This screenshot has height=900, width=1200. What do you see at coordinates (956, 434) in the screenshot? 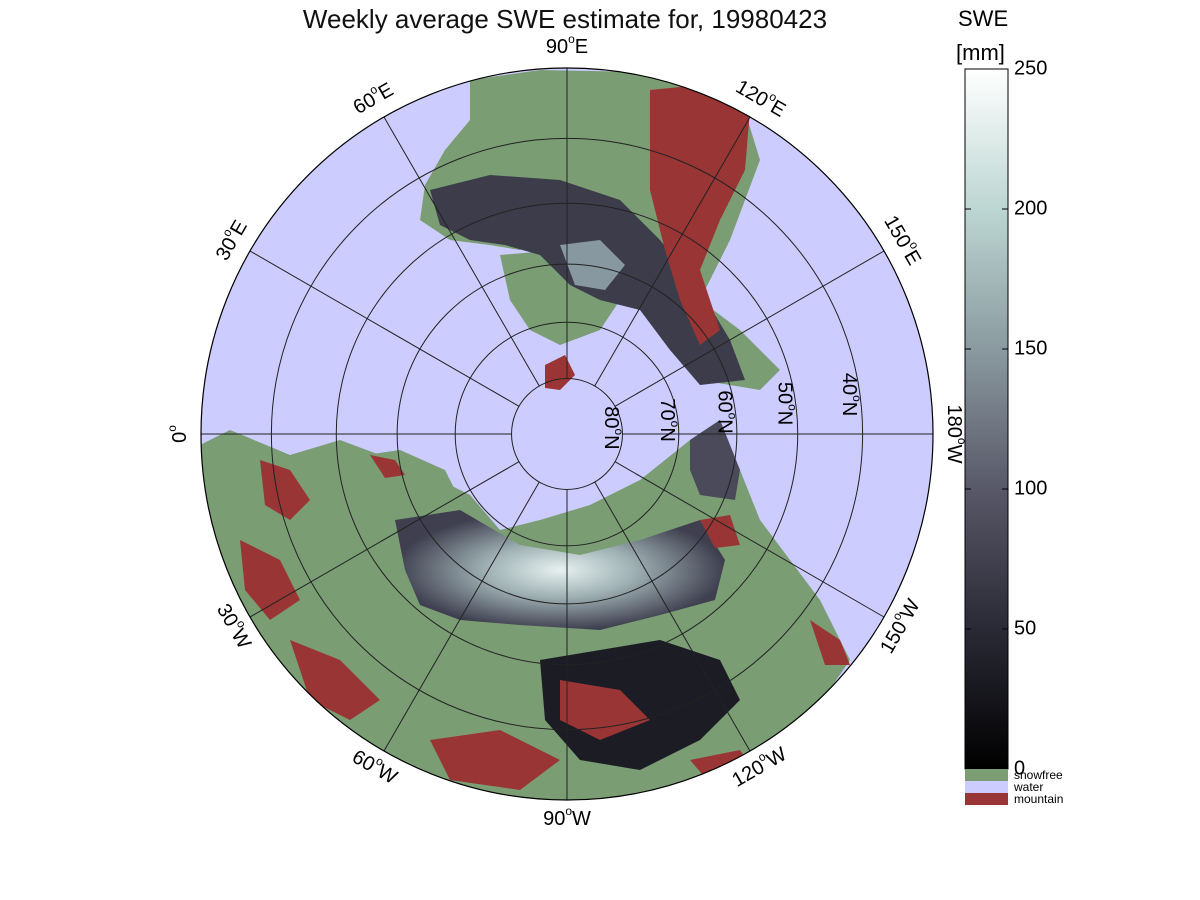
I see `meridian-label-180: 180oW` at bounding box center [956, 434].